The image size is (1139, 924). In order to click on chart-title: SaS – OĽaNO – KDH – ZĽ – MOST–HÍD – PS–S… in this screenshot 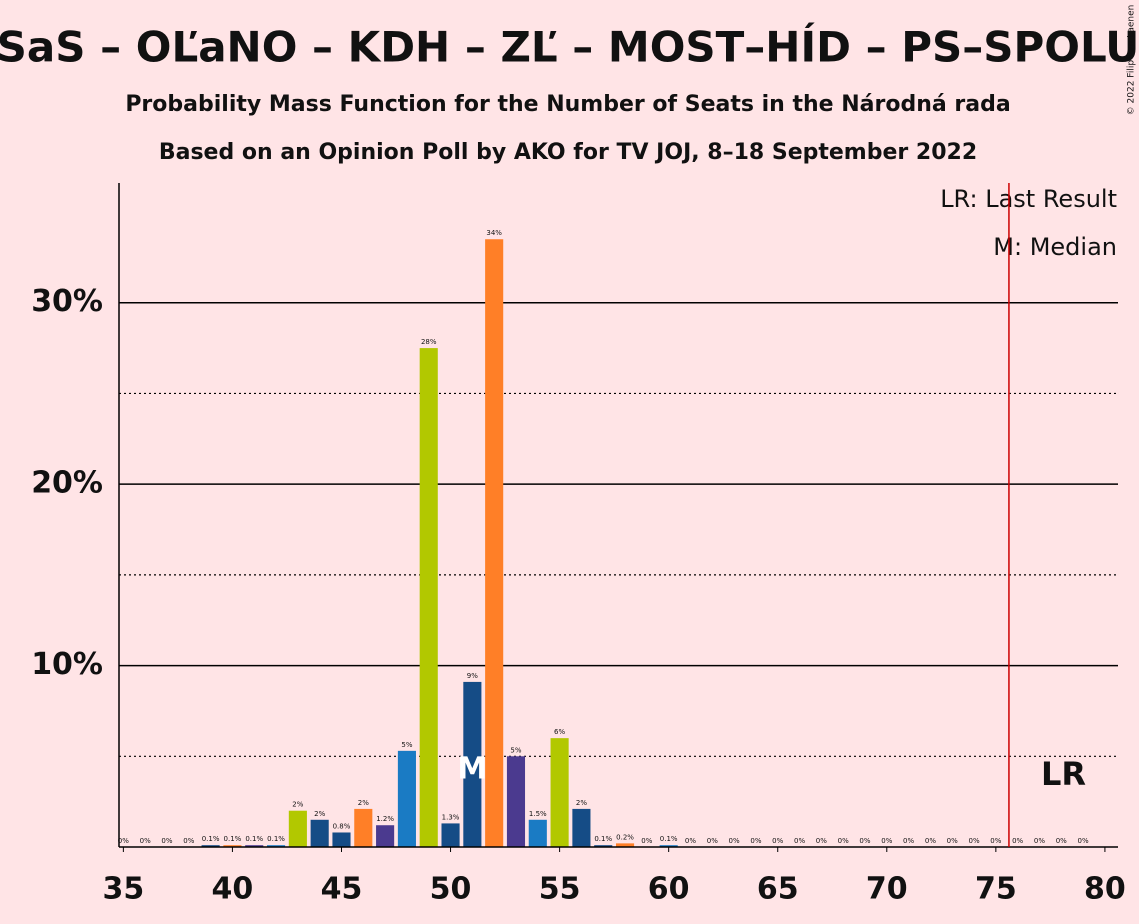, I will do `click(569, 47)`.